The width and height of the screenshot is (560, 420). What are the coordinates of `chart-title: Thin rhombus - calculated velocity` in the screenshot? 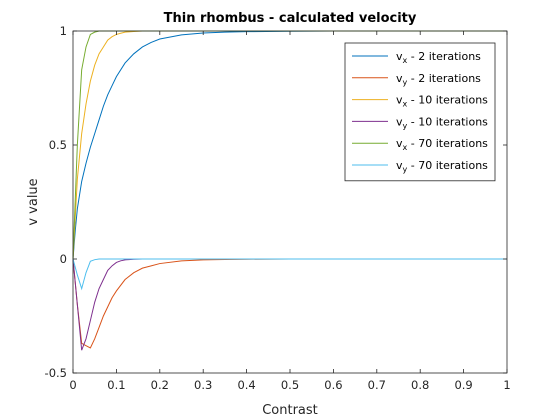 It's located at (290, 18).